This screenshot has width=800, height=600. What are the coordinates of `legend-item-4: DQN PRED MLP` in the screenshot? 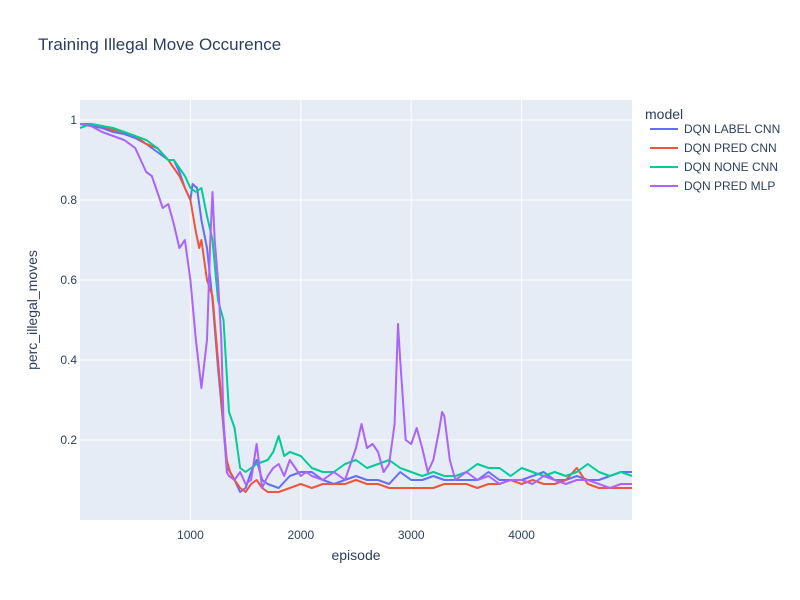 It's located at (712, 186).